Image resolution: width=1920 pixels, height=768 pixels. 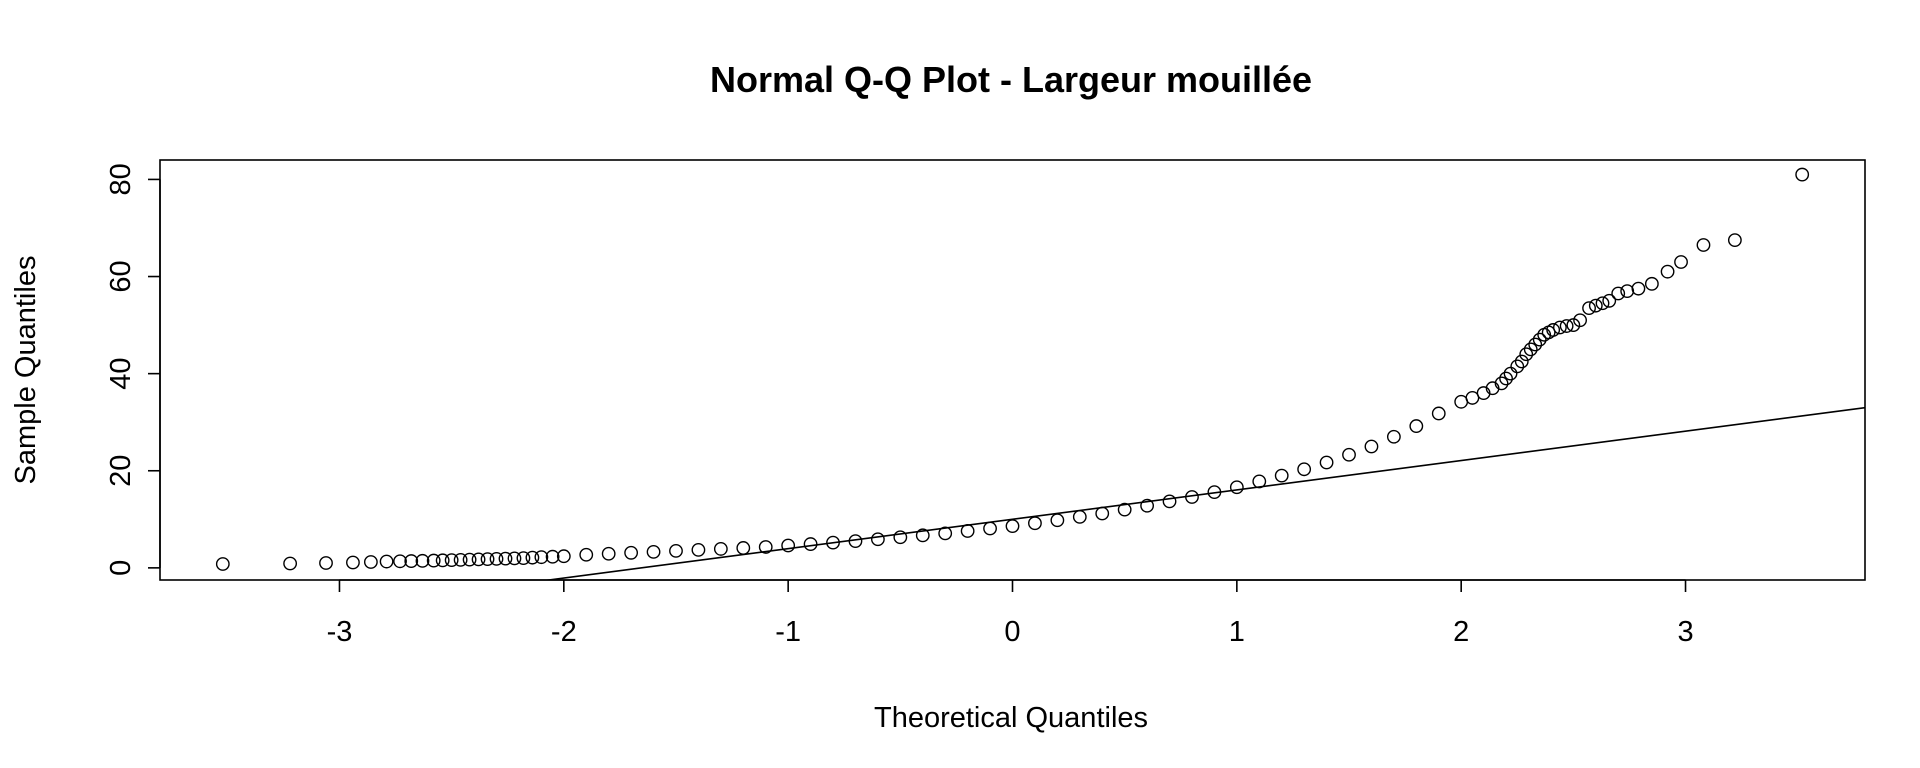 I want to click on y-tick-label: 60, so click(x=121, y=276).